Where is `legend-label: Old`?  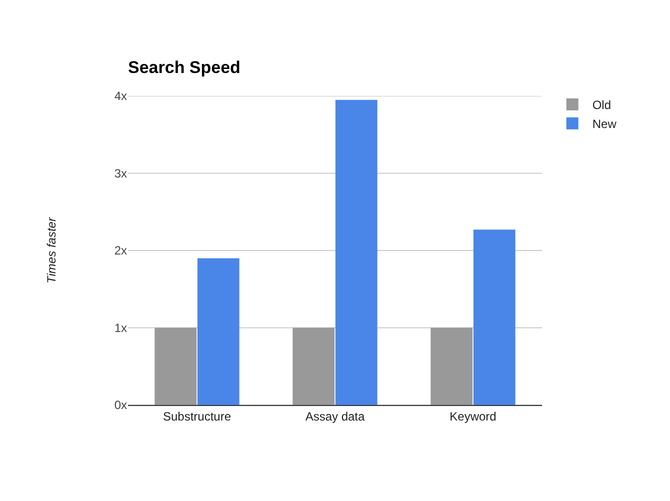
legend-label: Old is located at coordinates (602, 105).